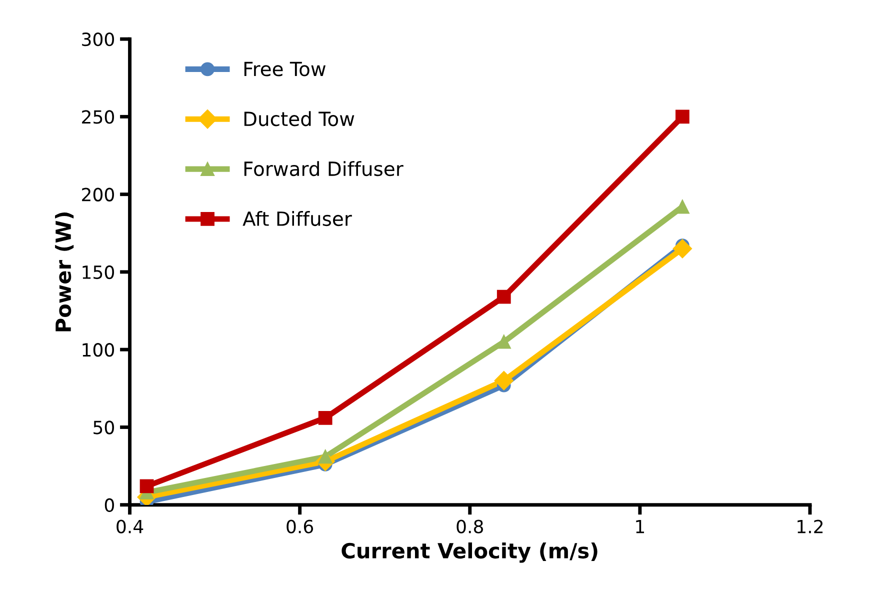 This screenshot has width=895, height=601. What do you see at coordinates (98, 39) in the screenshot?
I see `y-tick-label: 300` at bounding box center [98, 39].